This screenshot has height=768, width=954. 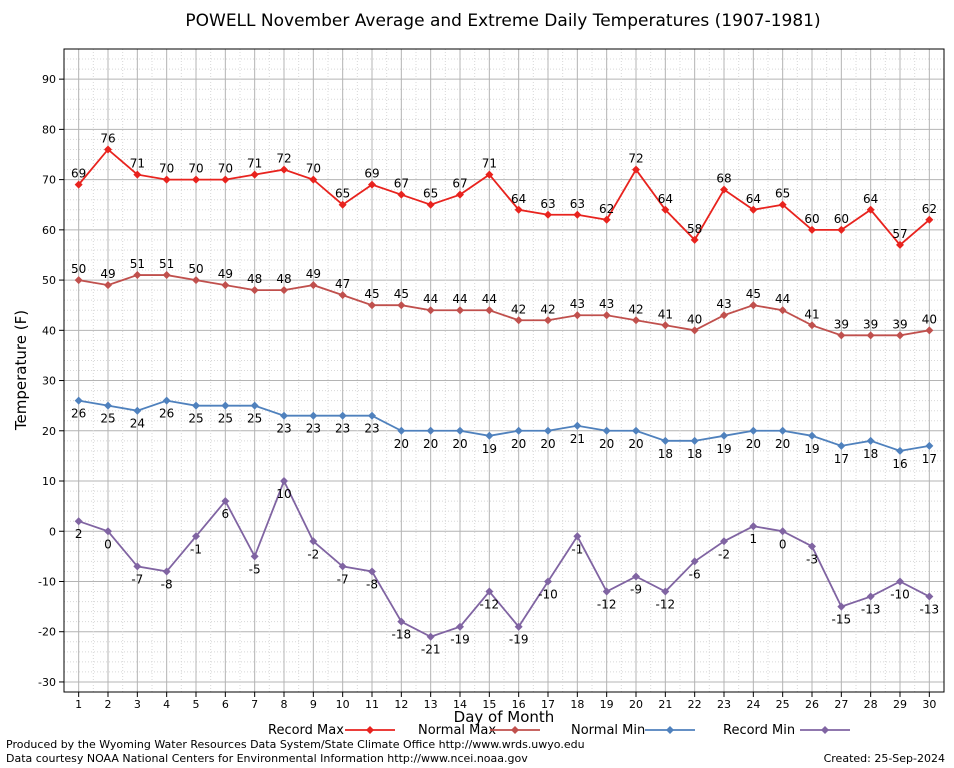 I want to click on x-tick-label: 25, so click(x=783, y=704).